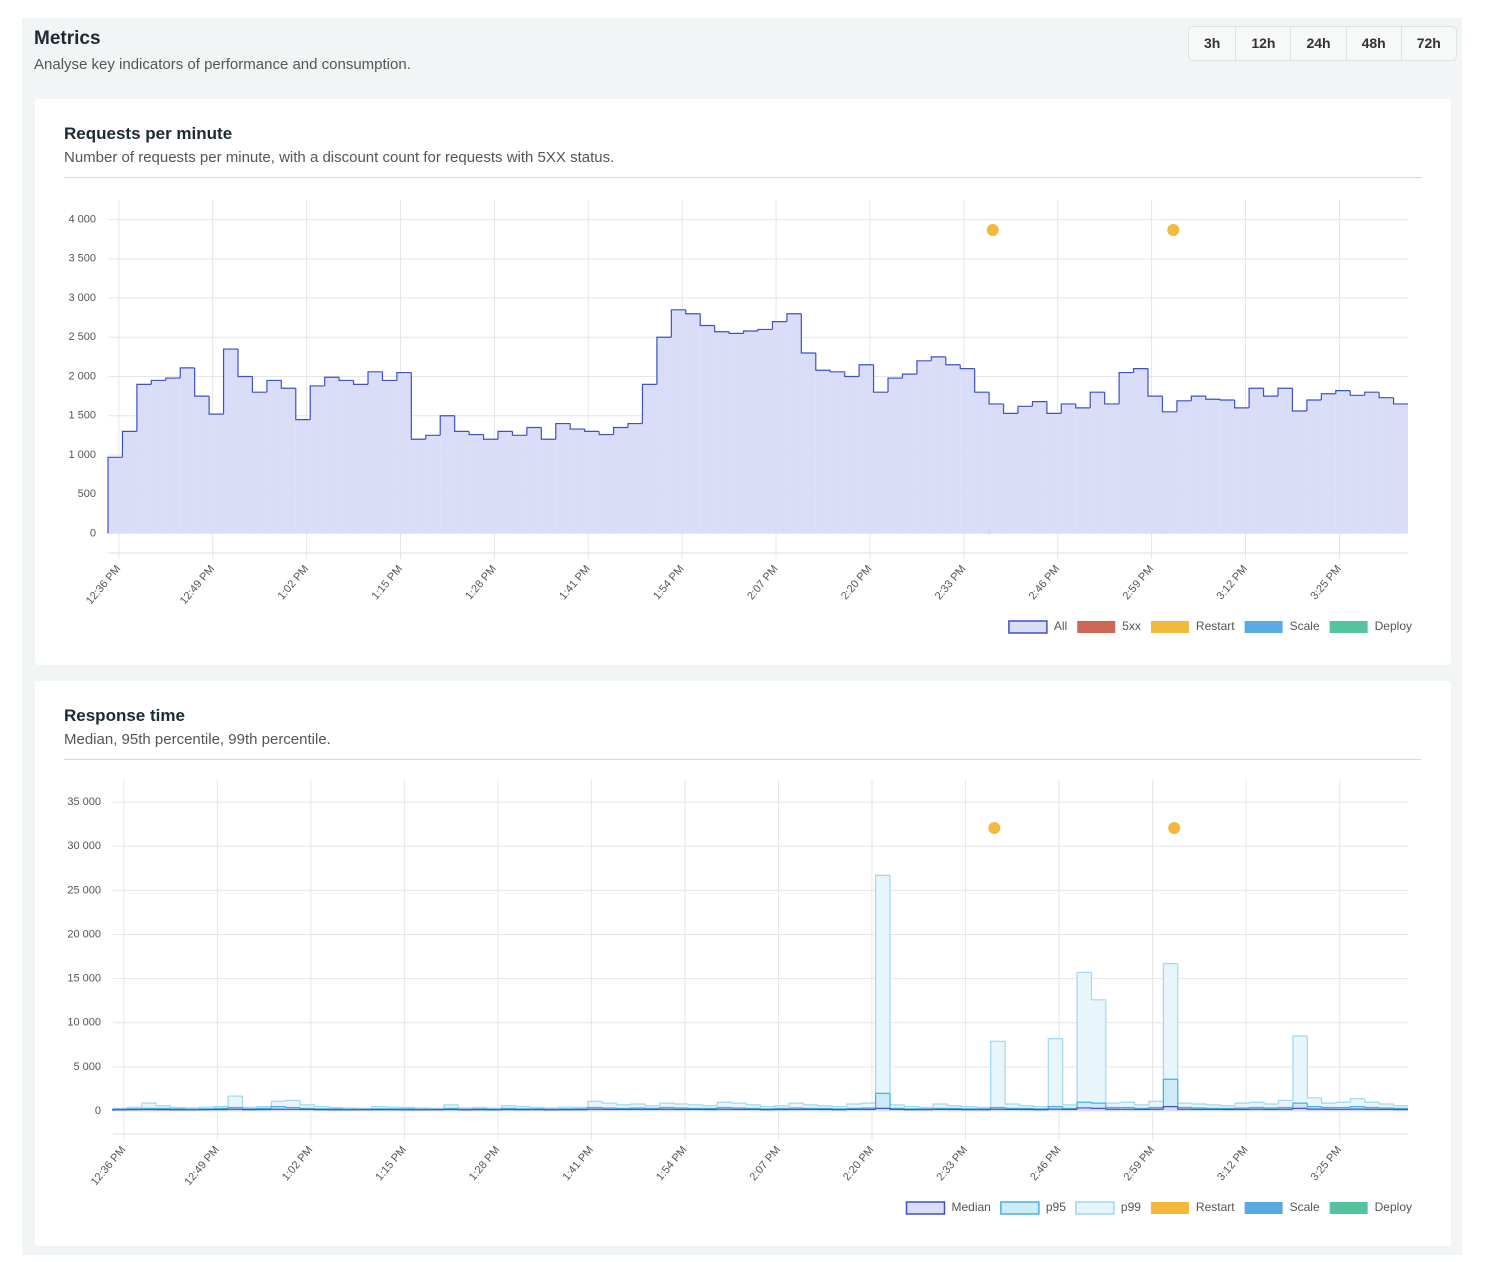 The height and width of the screenshot is (1262, 1488). What do you see at coordinates (1393, 1207) in the screenshot?
I see `legend-label: Deploy` at bounding box center [1393, 1207].